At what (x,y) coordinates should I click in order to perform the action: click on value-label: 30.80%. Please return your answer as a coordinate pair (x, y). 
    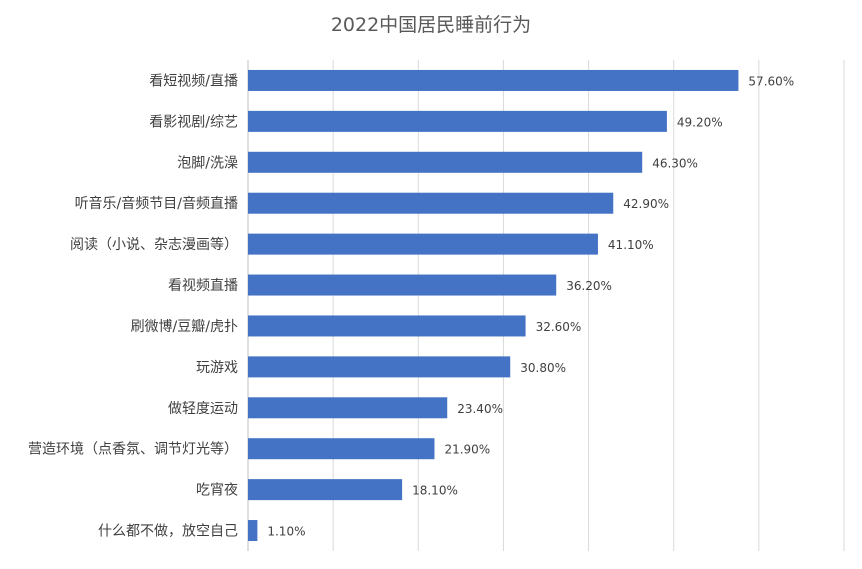
    Looking at the image, I should click on (543, 368).